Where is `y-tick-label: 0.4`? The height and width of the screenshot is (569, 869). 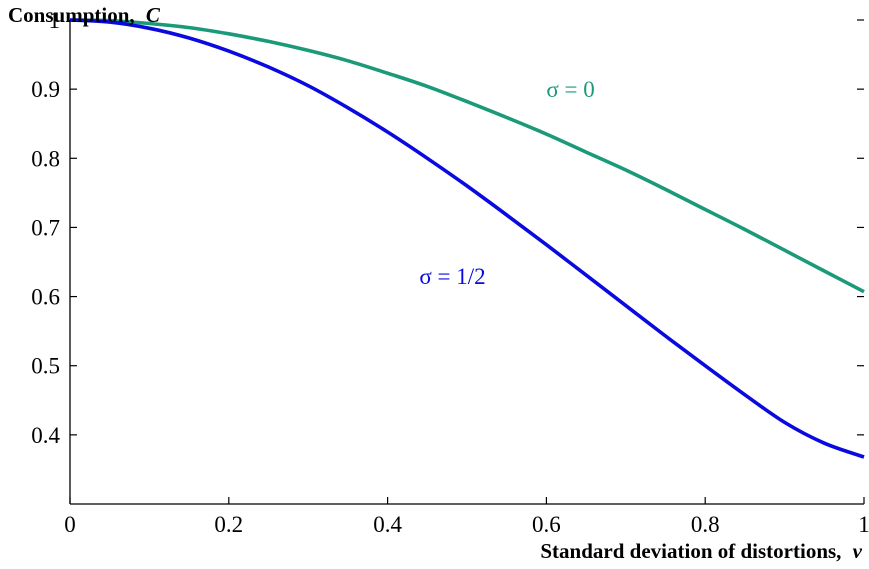
y-tick-label: 0.4 is located at coordinates (45, 435).